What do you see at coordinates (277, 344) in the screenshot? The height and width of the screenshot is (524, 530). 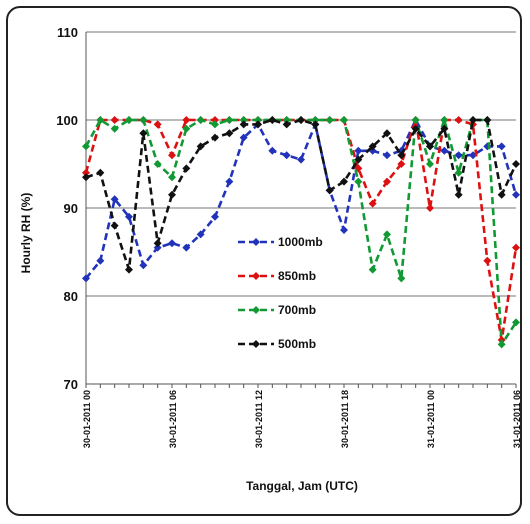 I see `legend-item-500mb: 500mb` at bounding box center [277, 344].